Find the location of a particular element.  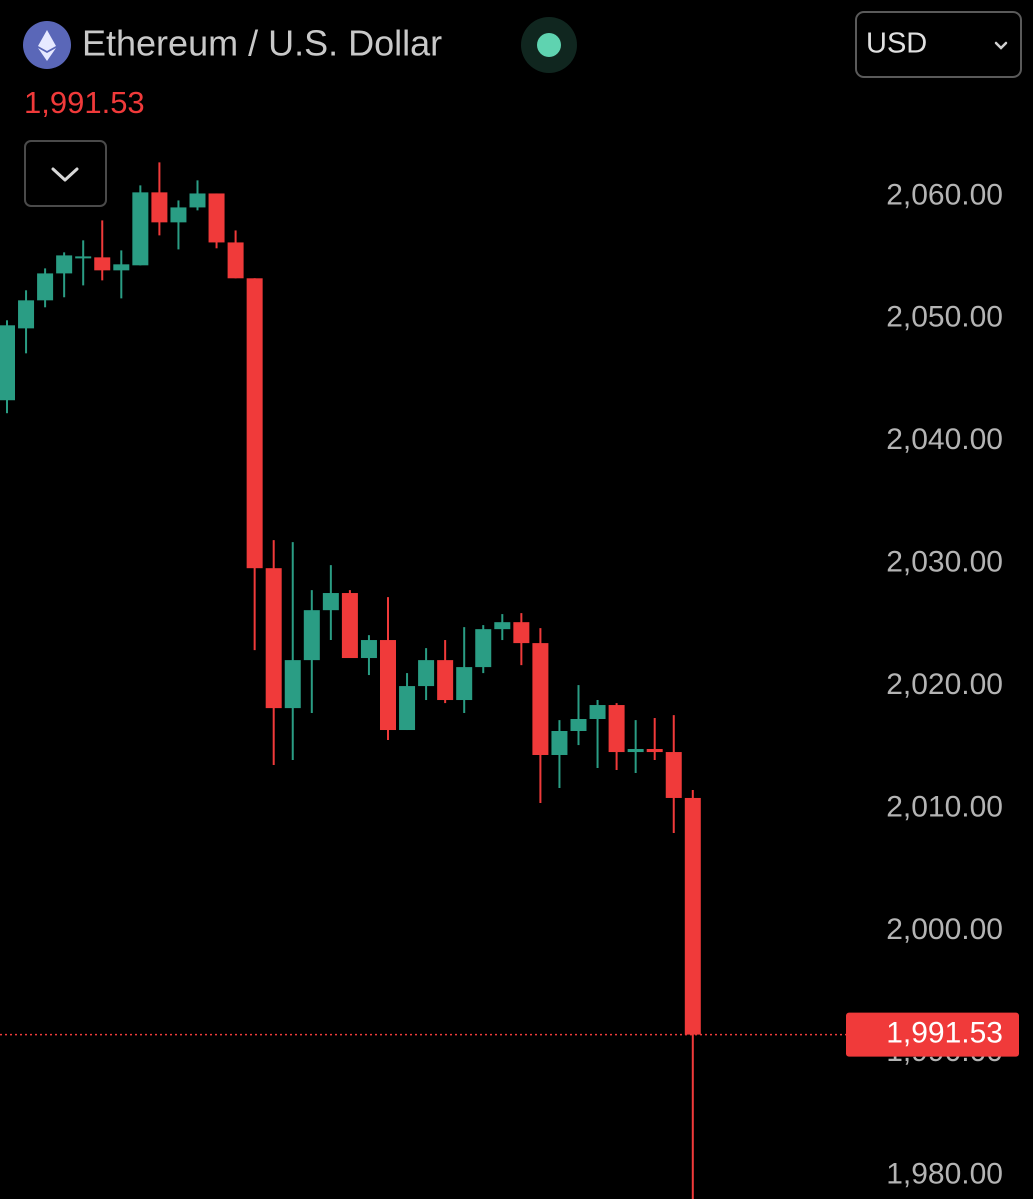

last-price-label: 1,991.53 is located at coordinates (944, 1033).